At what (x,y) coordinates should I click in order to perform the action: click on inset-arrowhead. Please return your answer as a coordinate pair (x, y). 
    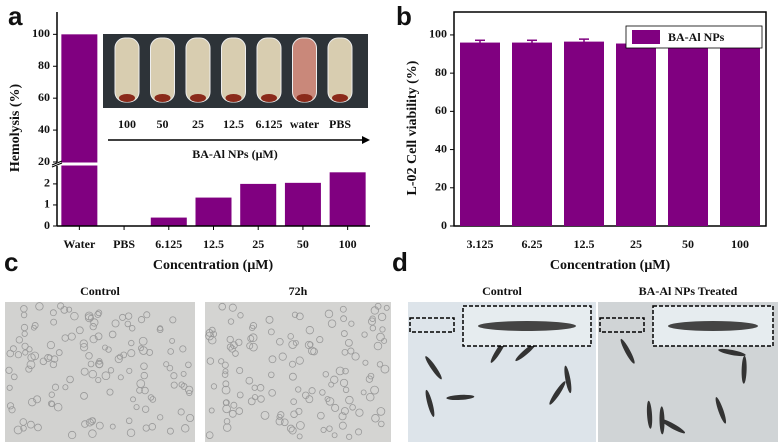
    Looking at the image, I should click on (366, 140).